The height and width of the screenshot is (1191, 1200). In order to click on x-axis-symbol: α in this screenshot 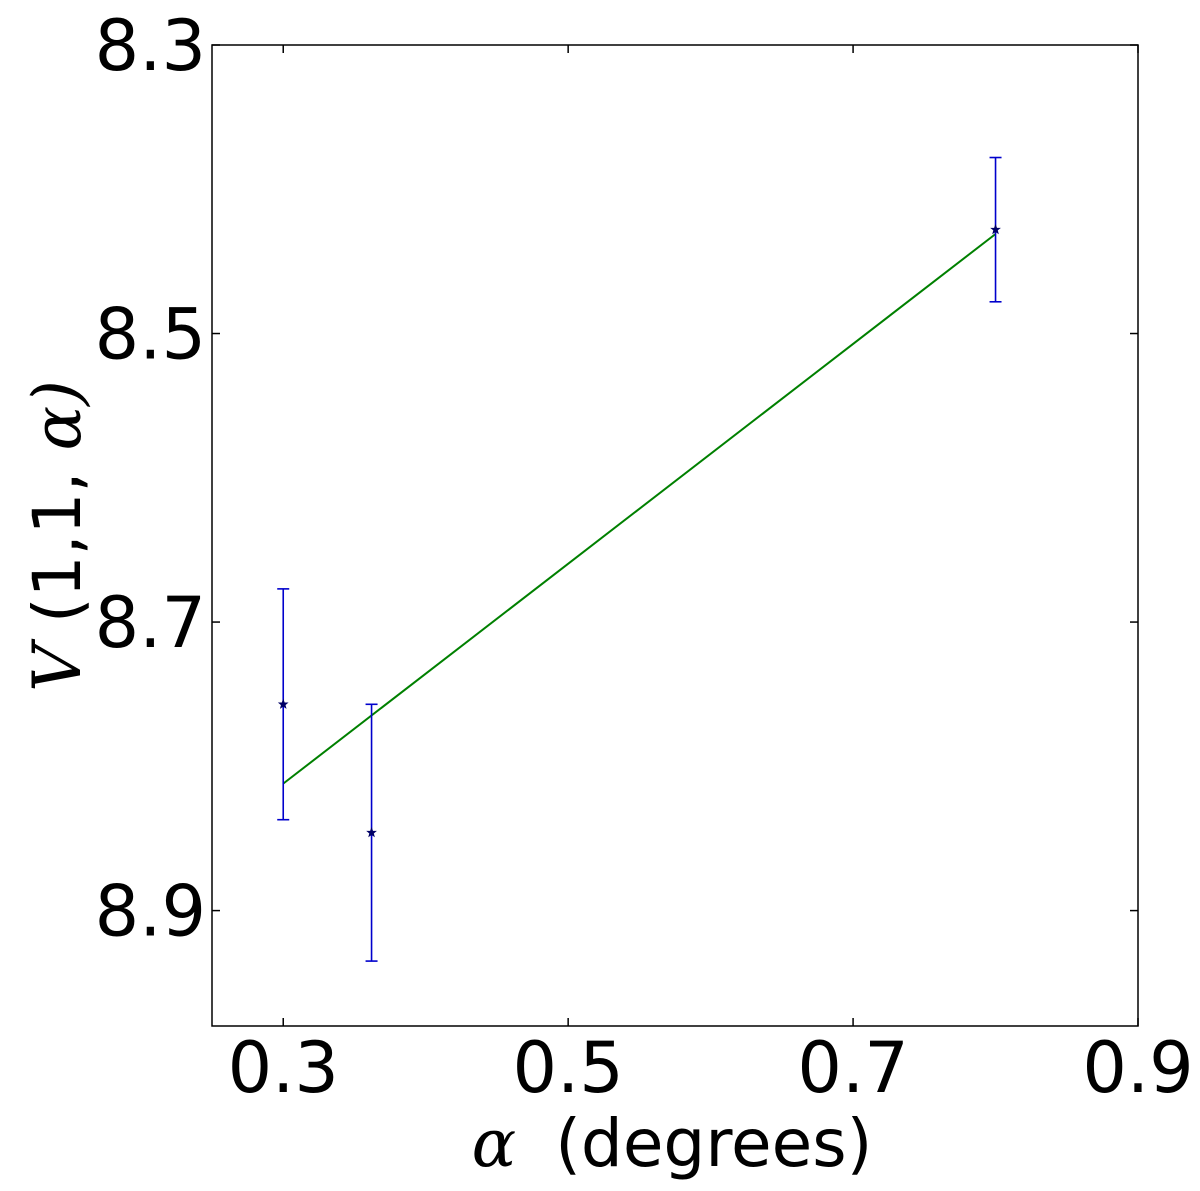, I will do `click(494, 1143)`.